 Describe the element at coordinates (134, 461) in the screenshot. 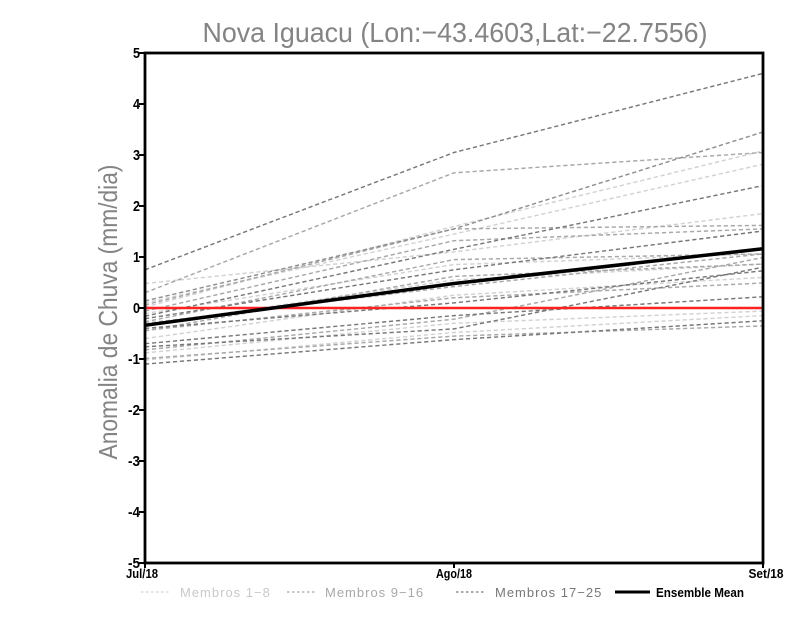

I see `svg-text: -3` at that location.